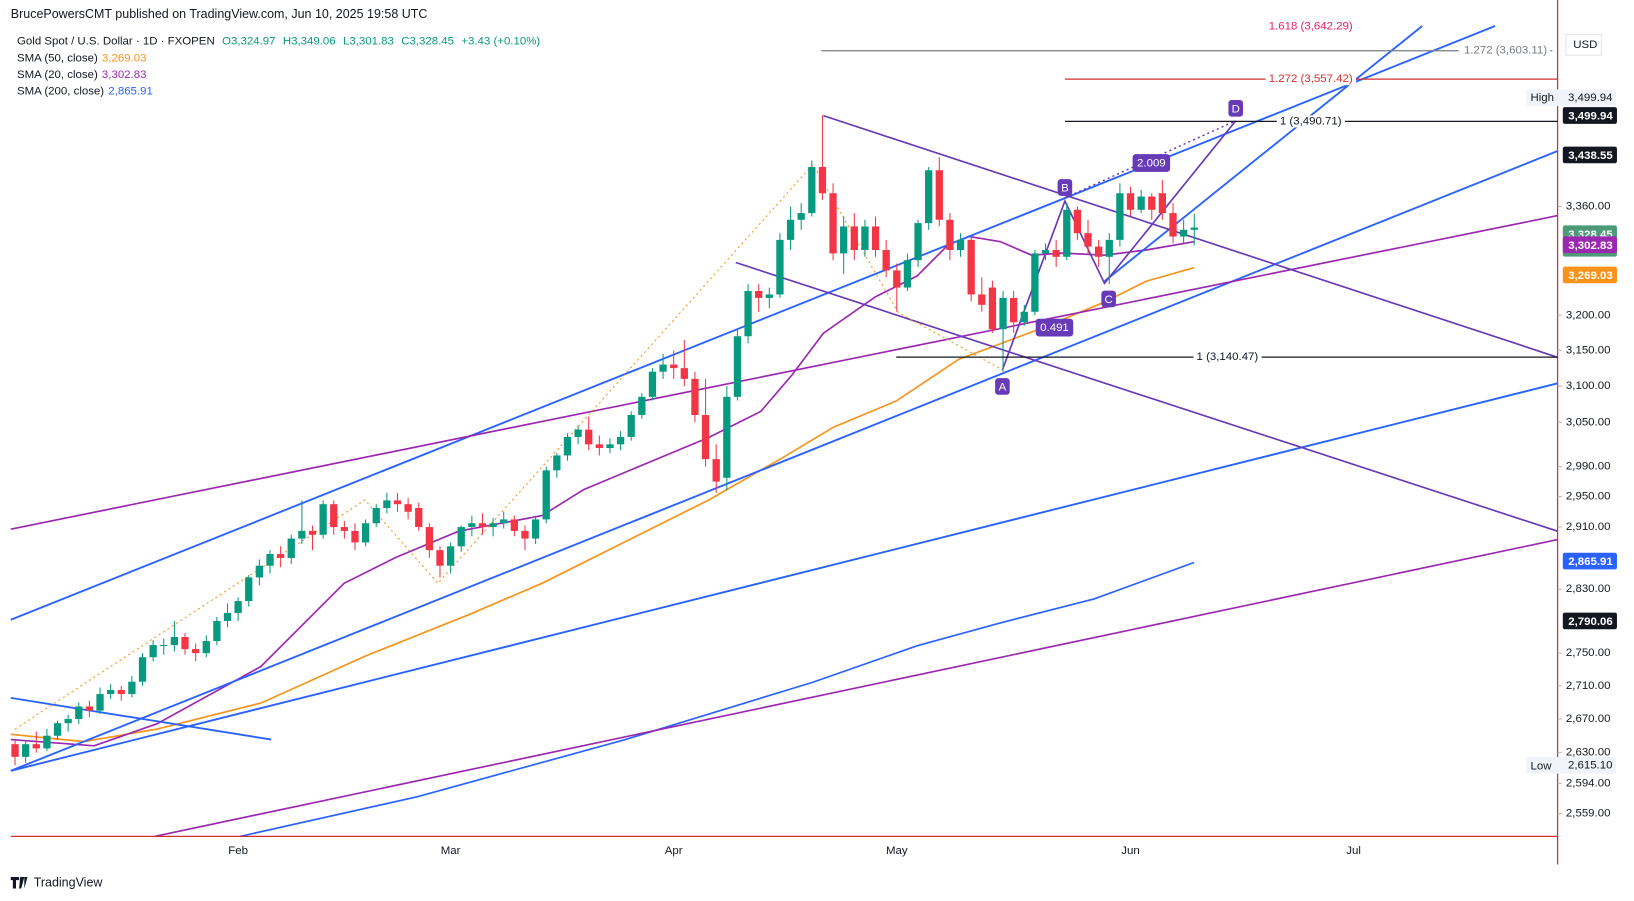 The image size is (1634, 901). I want to click on level-label: 1.272 (3,603.11), so click(1505, 51).